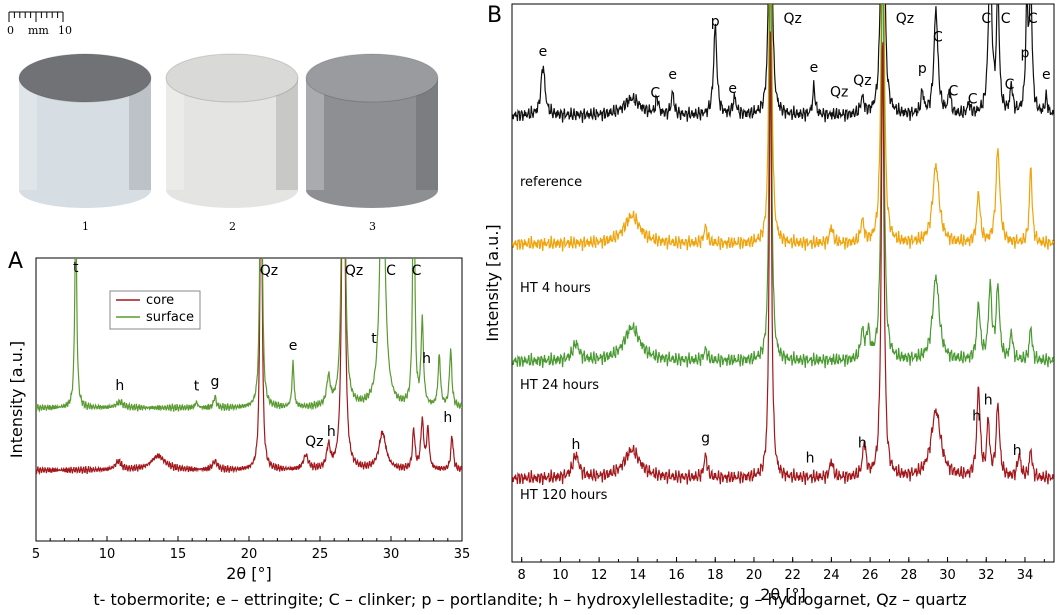  Describe the element at coordinates (1025, 575) in the screenshot. I see `x-tick-label: 34` at that location.